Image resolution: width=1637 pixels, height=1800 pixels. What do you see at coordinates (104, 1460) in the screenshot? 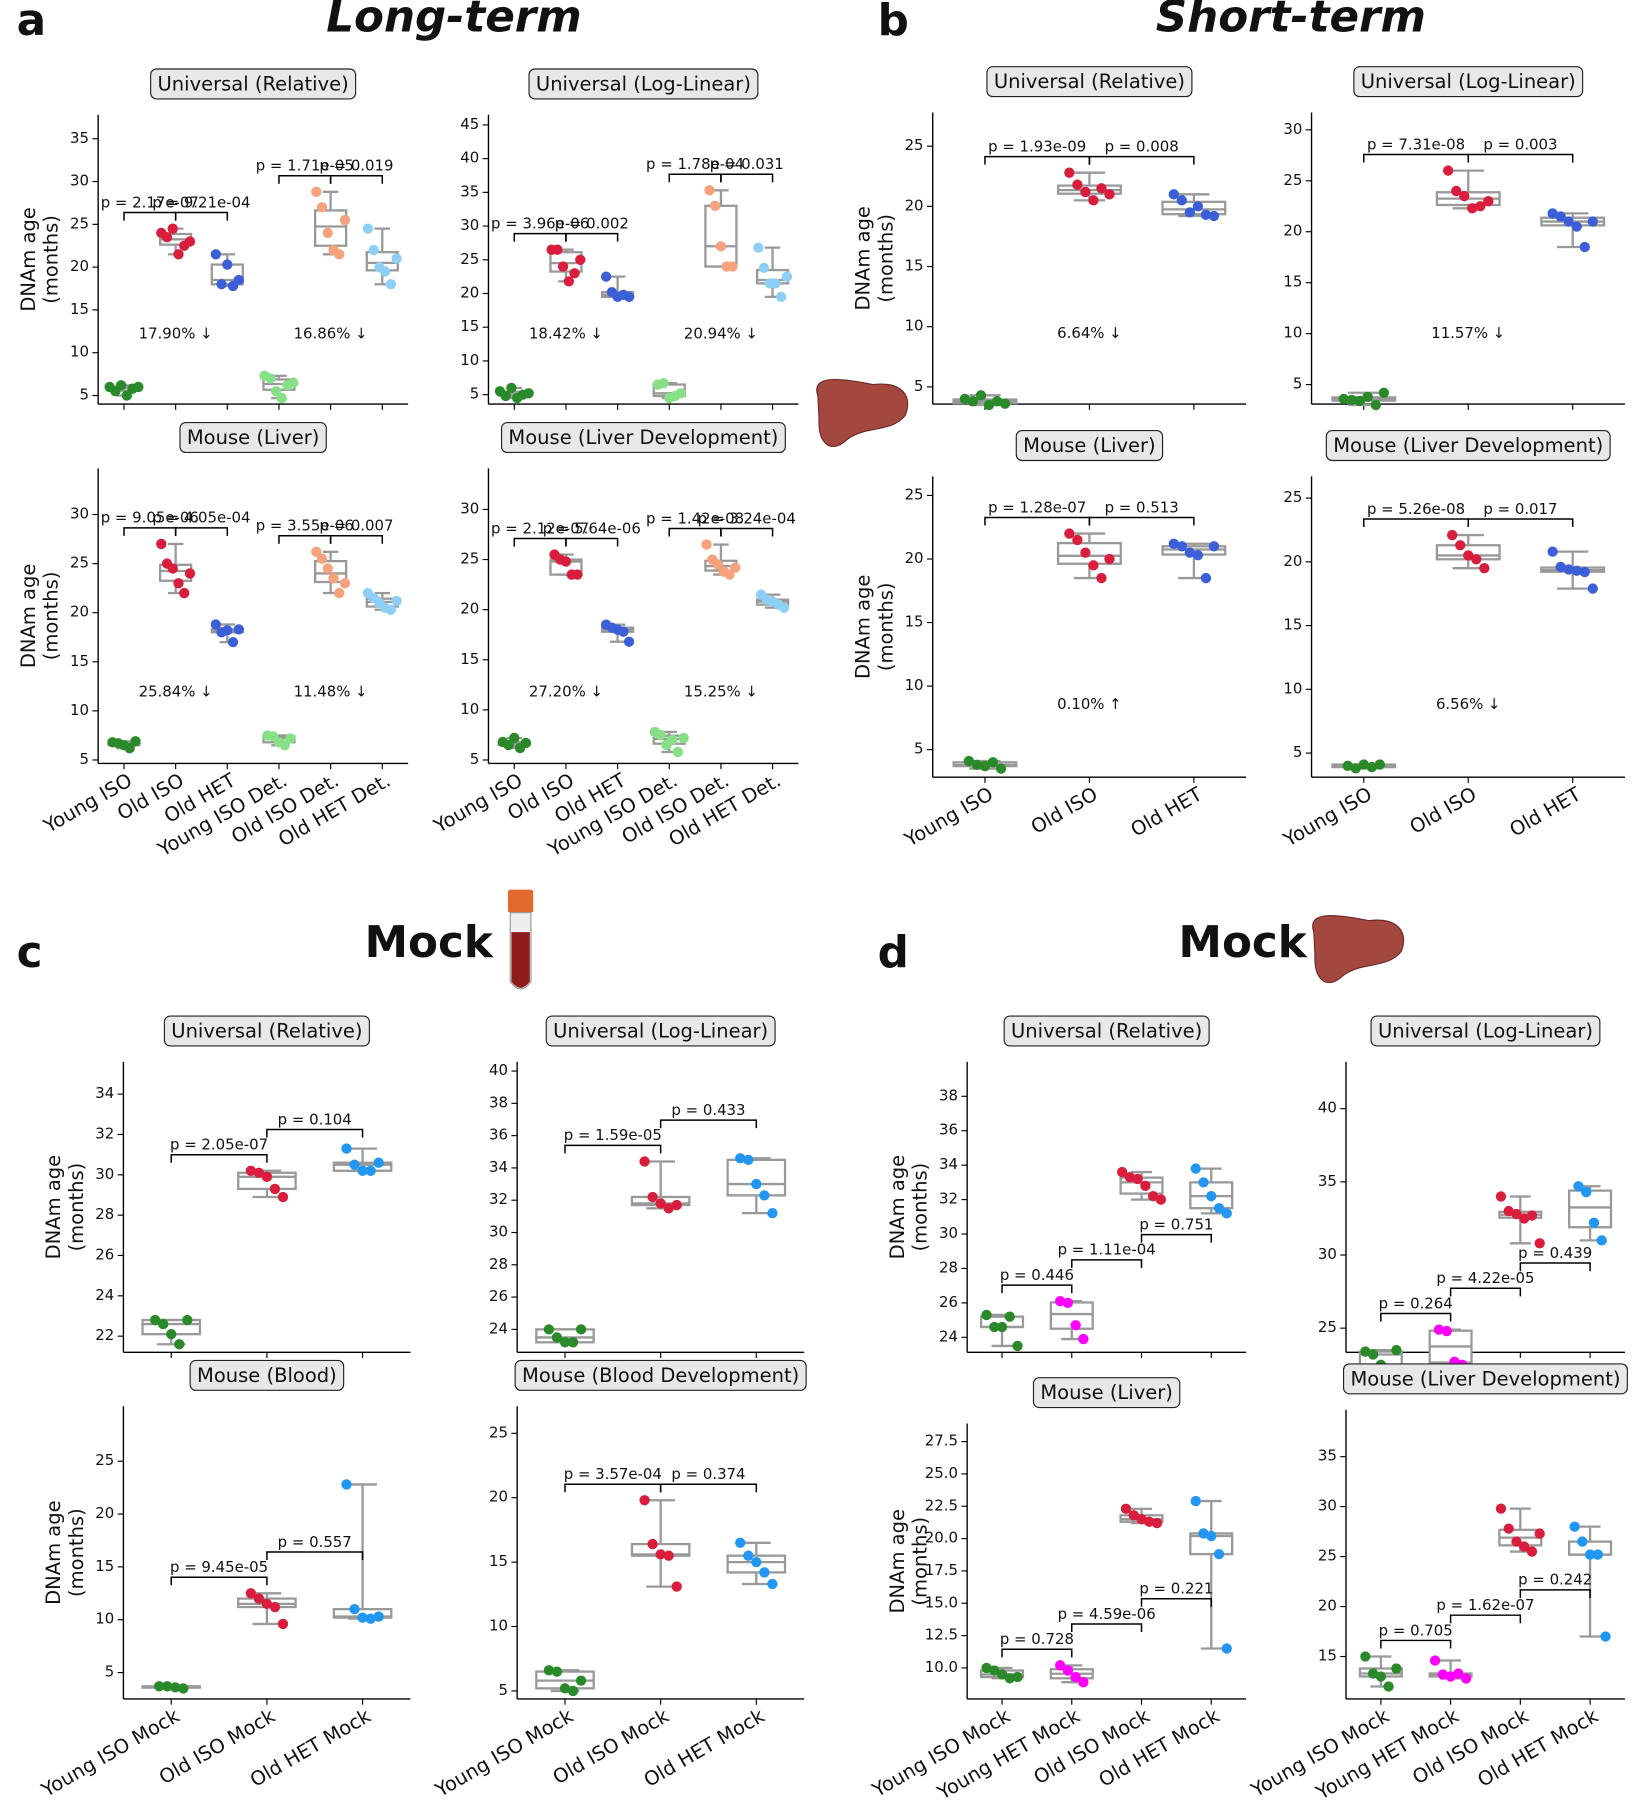
I see `y-tick-label: 25` at bounding box center [104, 1460].